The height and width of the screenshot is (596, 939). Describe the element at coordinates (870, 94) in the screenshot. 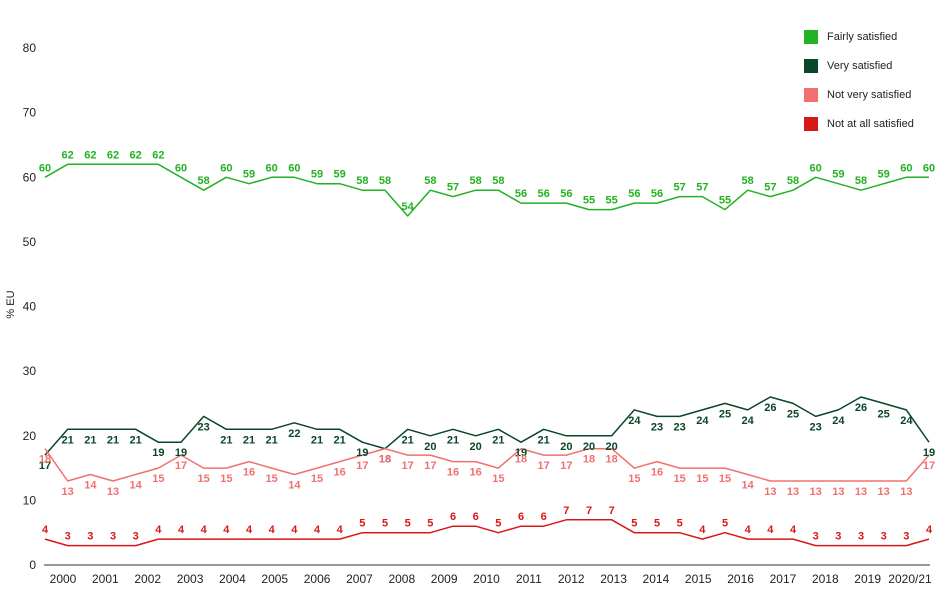

I see `legend-item-not-very-satisfied: Not very satisfied` at that location.